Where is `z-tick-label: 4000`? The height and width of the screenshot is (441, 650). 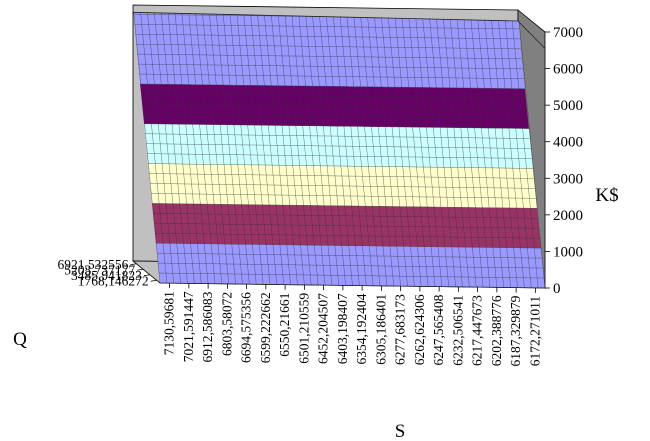 z-tick-label: 4000 is located at coordinates (568, 143).